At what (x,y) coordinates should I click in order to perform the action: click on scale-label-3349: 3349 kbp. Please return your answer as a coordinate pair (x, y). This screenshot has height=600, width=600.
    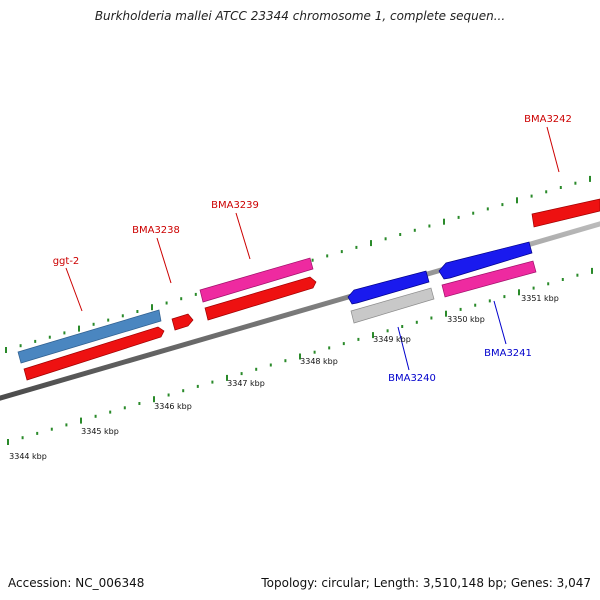
    Looking at the image, I should click on (392, 339).